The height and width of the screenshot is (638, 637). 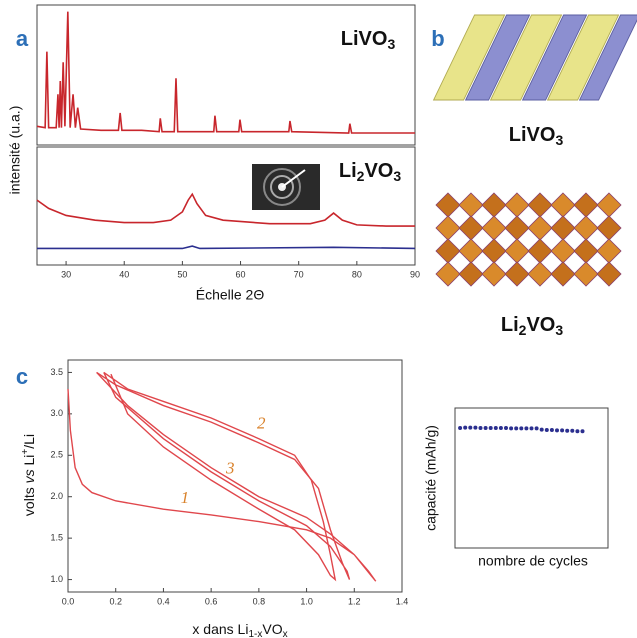 I want to click on structure-li2vo3, so click(x=528, y=239).